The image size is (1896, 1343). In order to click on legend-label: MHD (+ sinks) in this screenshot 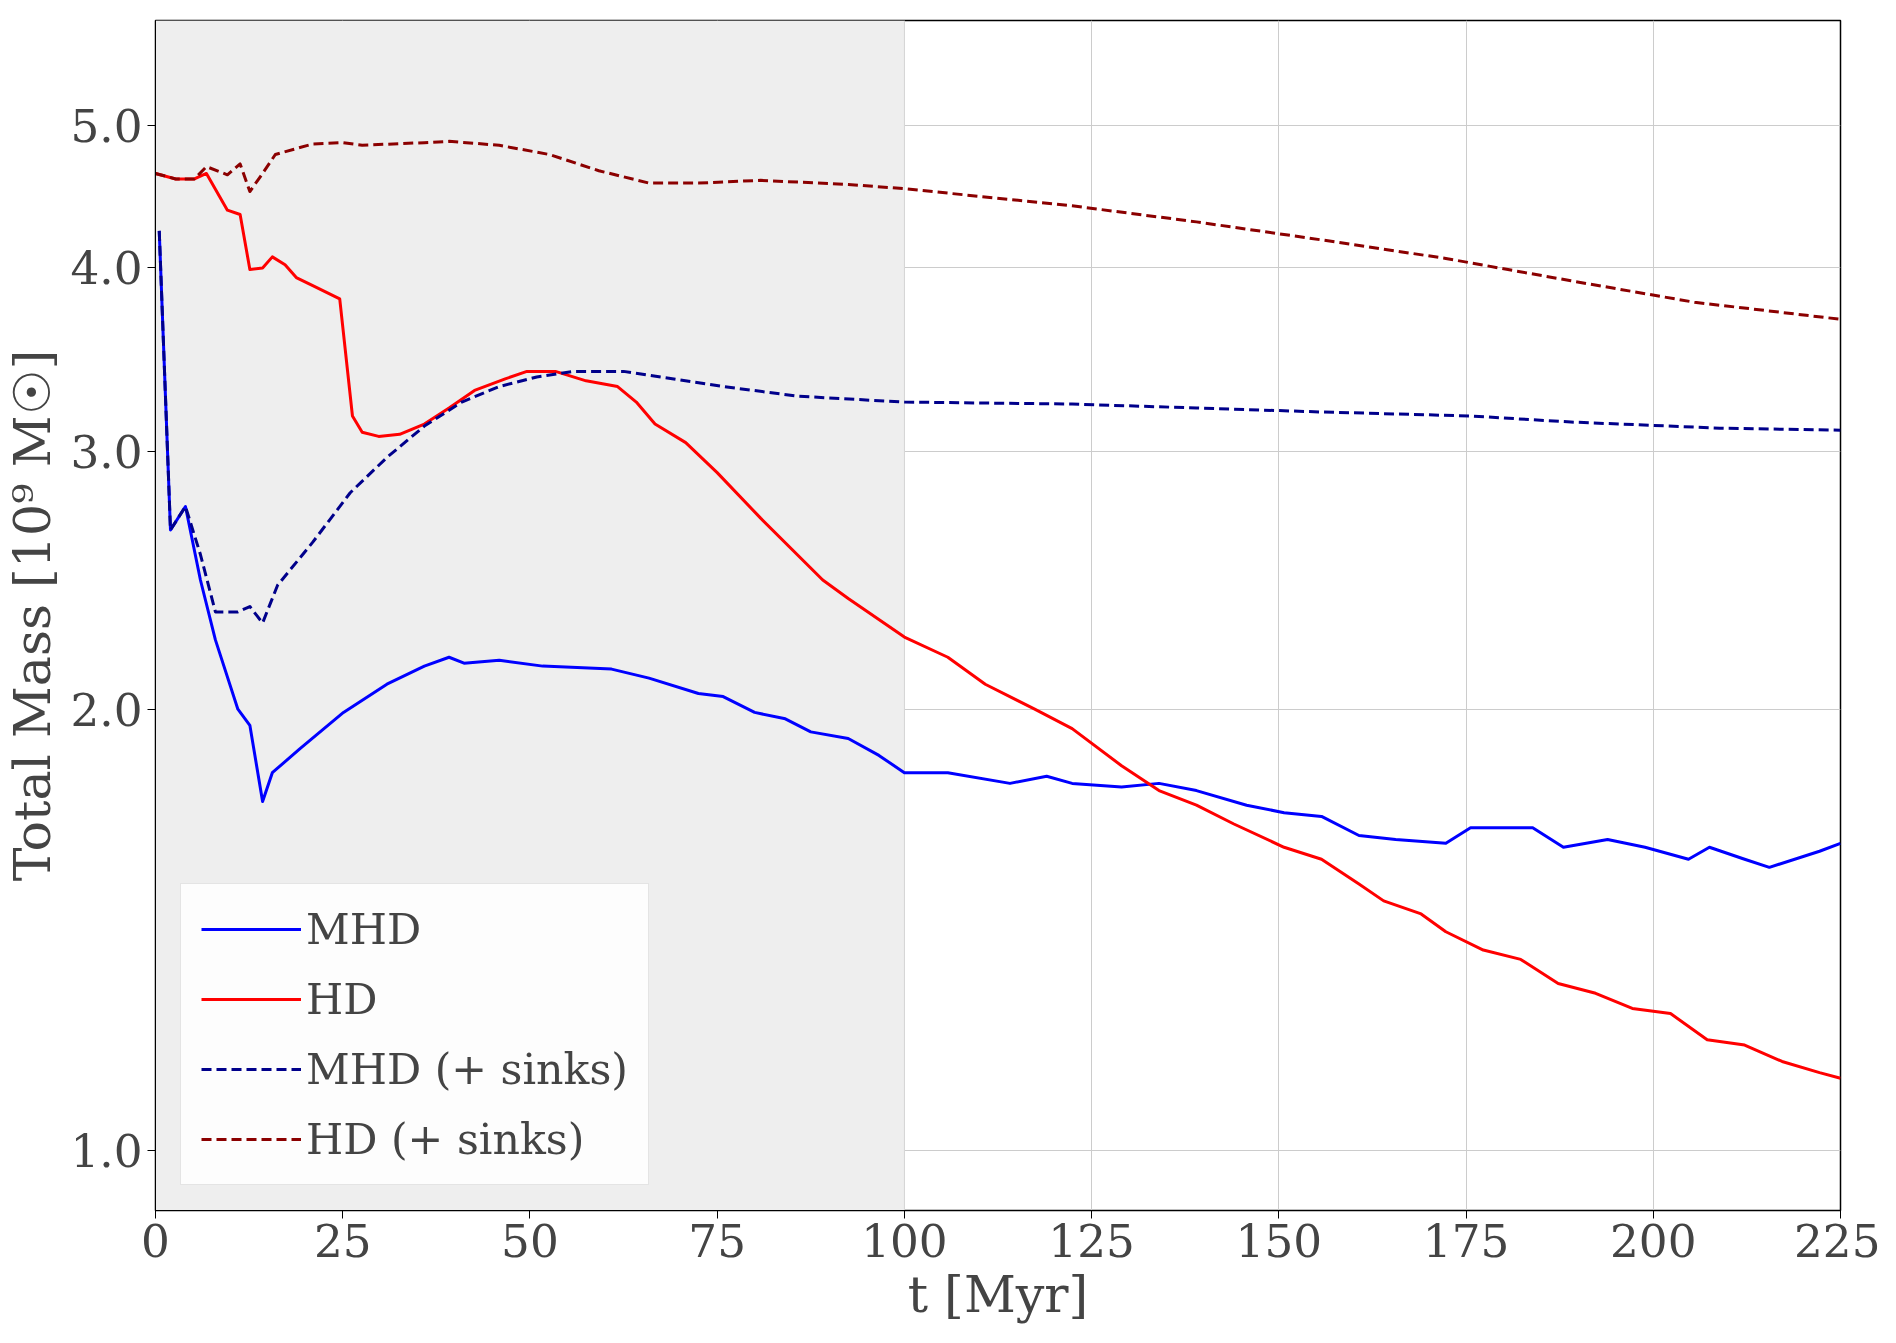, I will do `click(467, 1069)`.